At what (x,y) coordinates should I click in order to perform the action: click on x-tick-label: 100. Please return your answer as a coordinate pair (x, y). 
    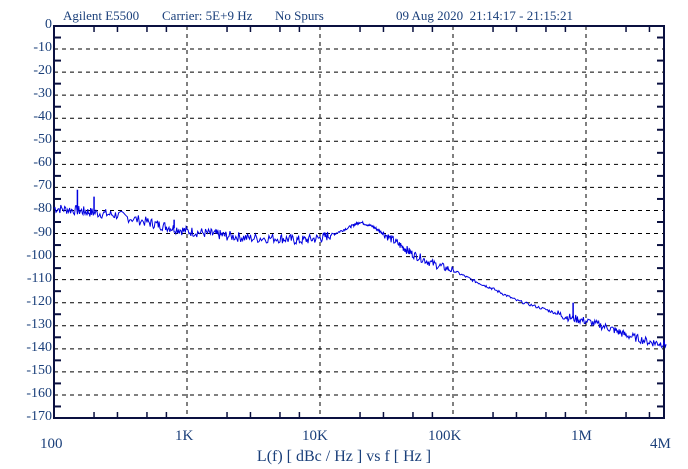
    Looking at the image, I should click on (51, 444).